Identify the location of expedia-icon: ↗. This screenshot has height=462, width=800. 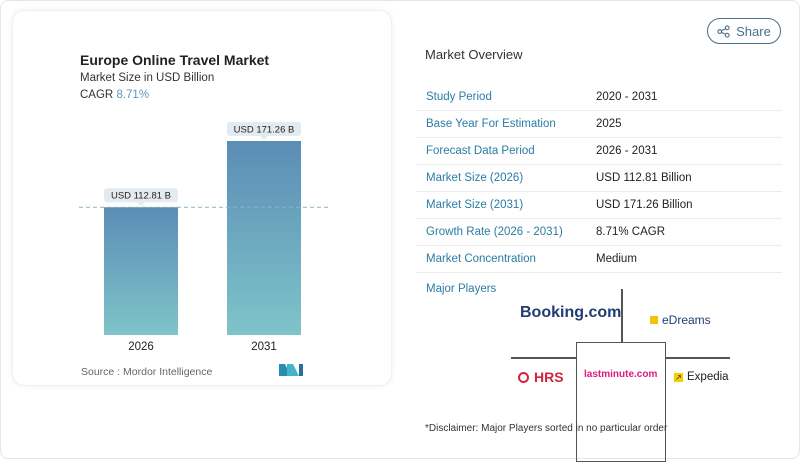
(678, 377).